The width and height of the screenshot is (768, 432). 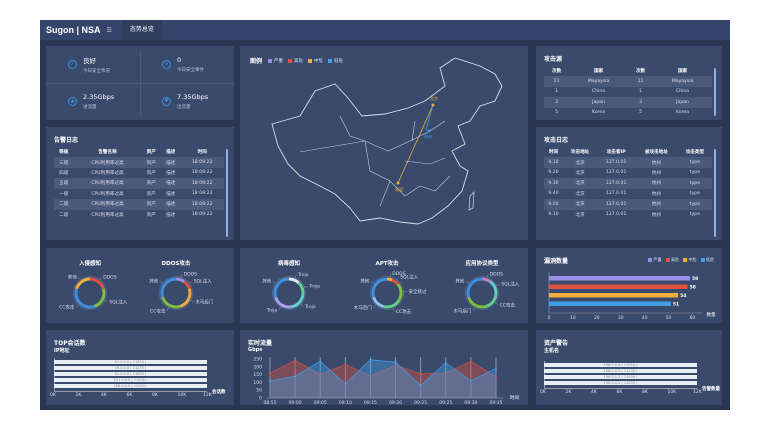 I want to click on session-bar: 196.0.0.2 ( 11039 ), so click(x=620, y=383).